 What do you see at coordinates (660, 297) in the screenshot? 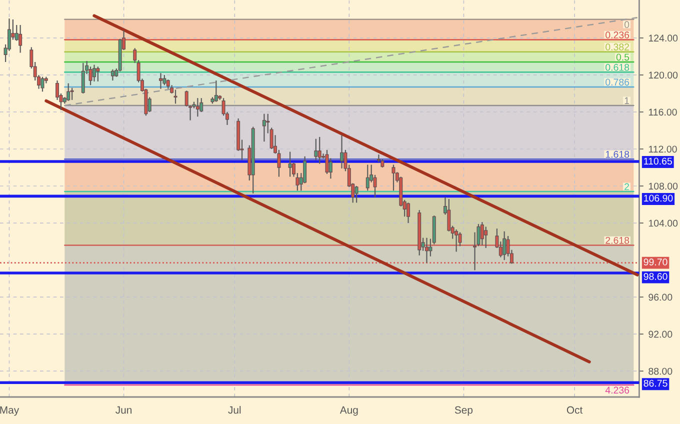
I see `y-tick-label: 96.00` at bounding box center [660, 297].